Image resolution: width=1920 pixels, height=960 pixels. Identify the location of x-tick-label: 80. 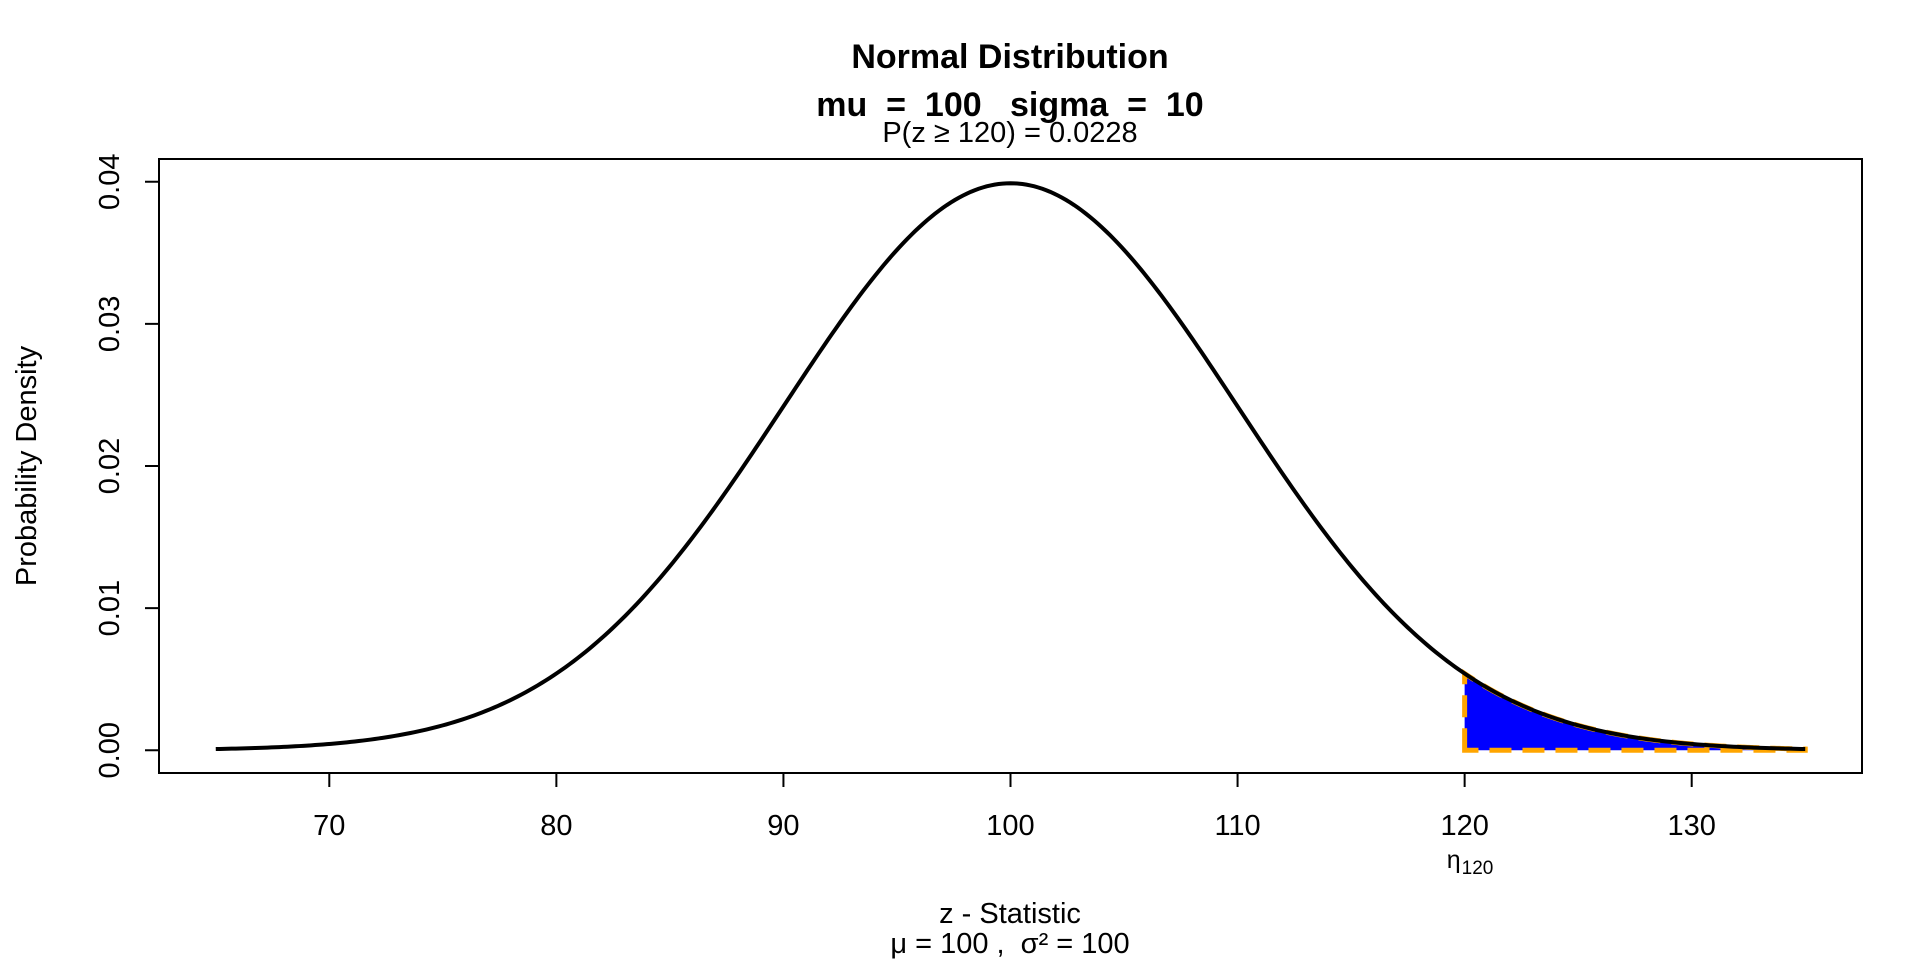
(556, 826).